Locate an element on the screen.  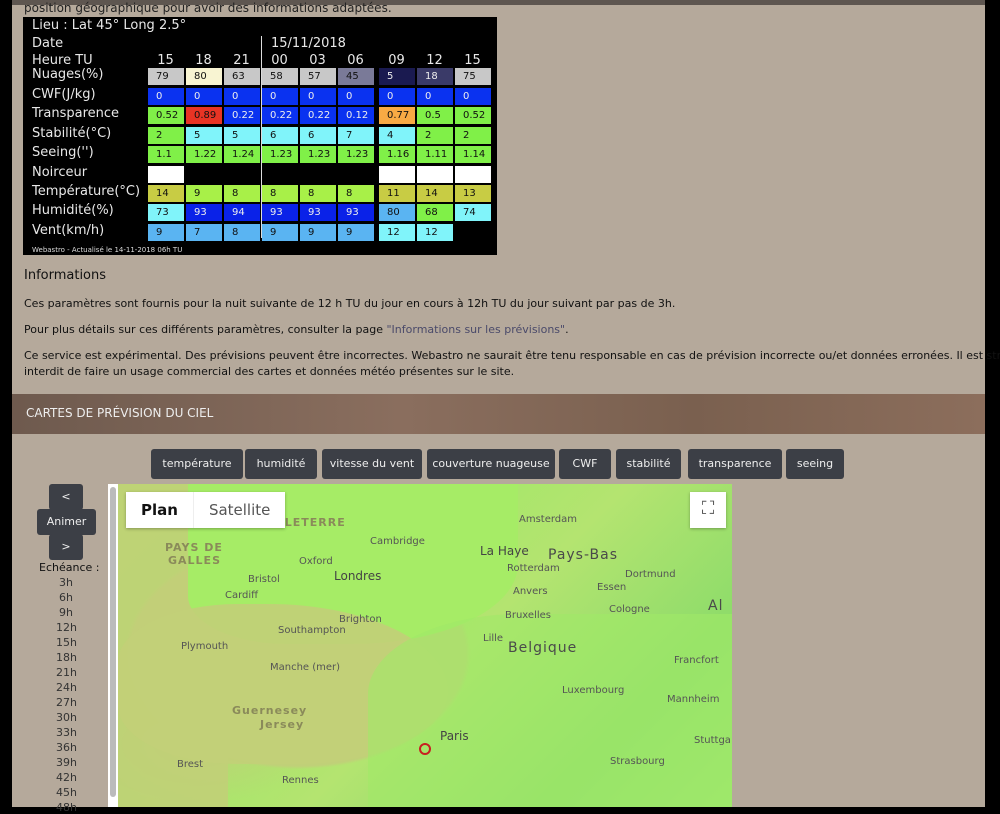
animate-button: Animer is located at coordinates (66, 522).